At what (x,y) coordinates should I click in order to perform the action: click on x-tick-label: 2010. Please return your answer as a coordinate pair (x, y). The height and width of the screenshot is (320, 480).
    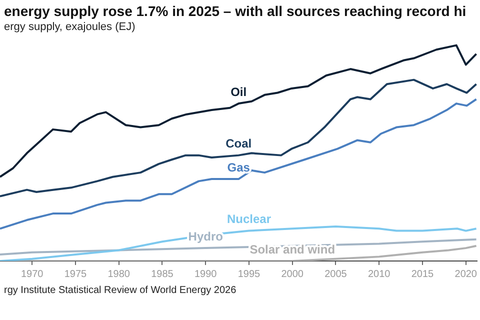
    Looking at the image, I should click on (379, 274).